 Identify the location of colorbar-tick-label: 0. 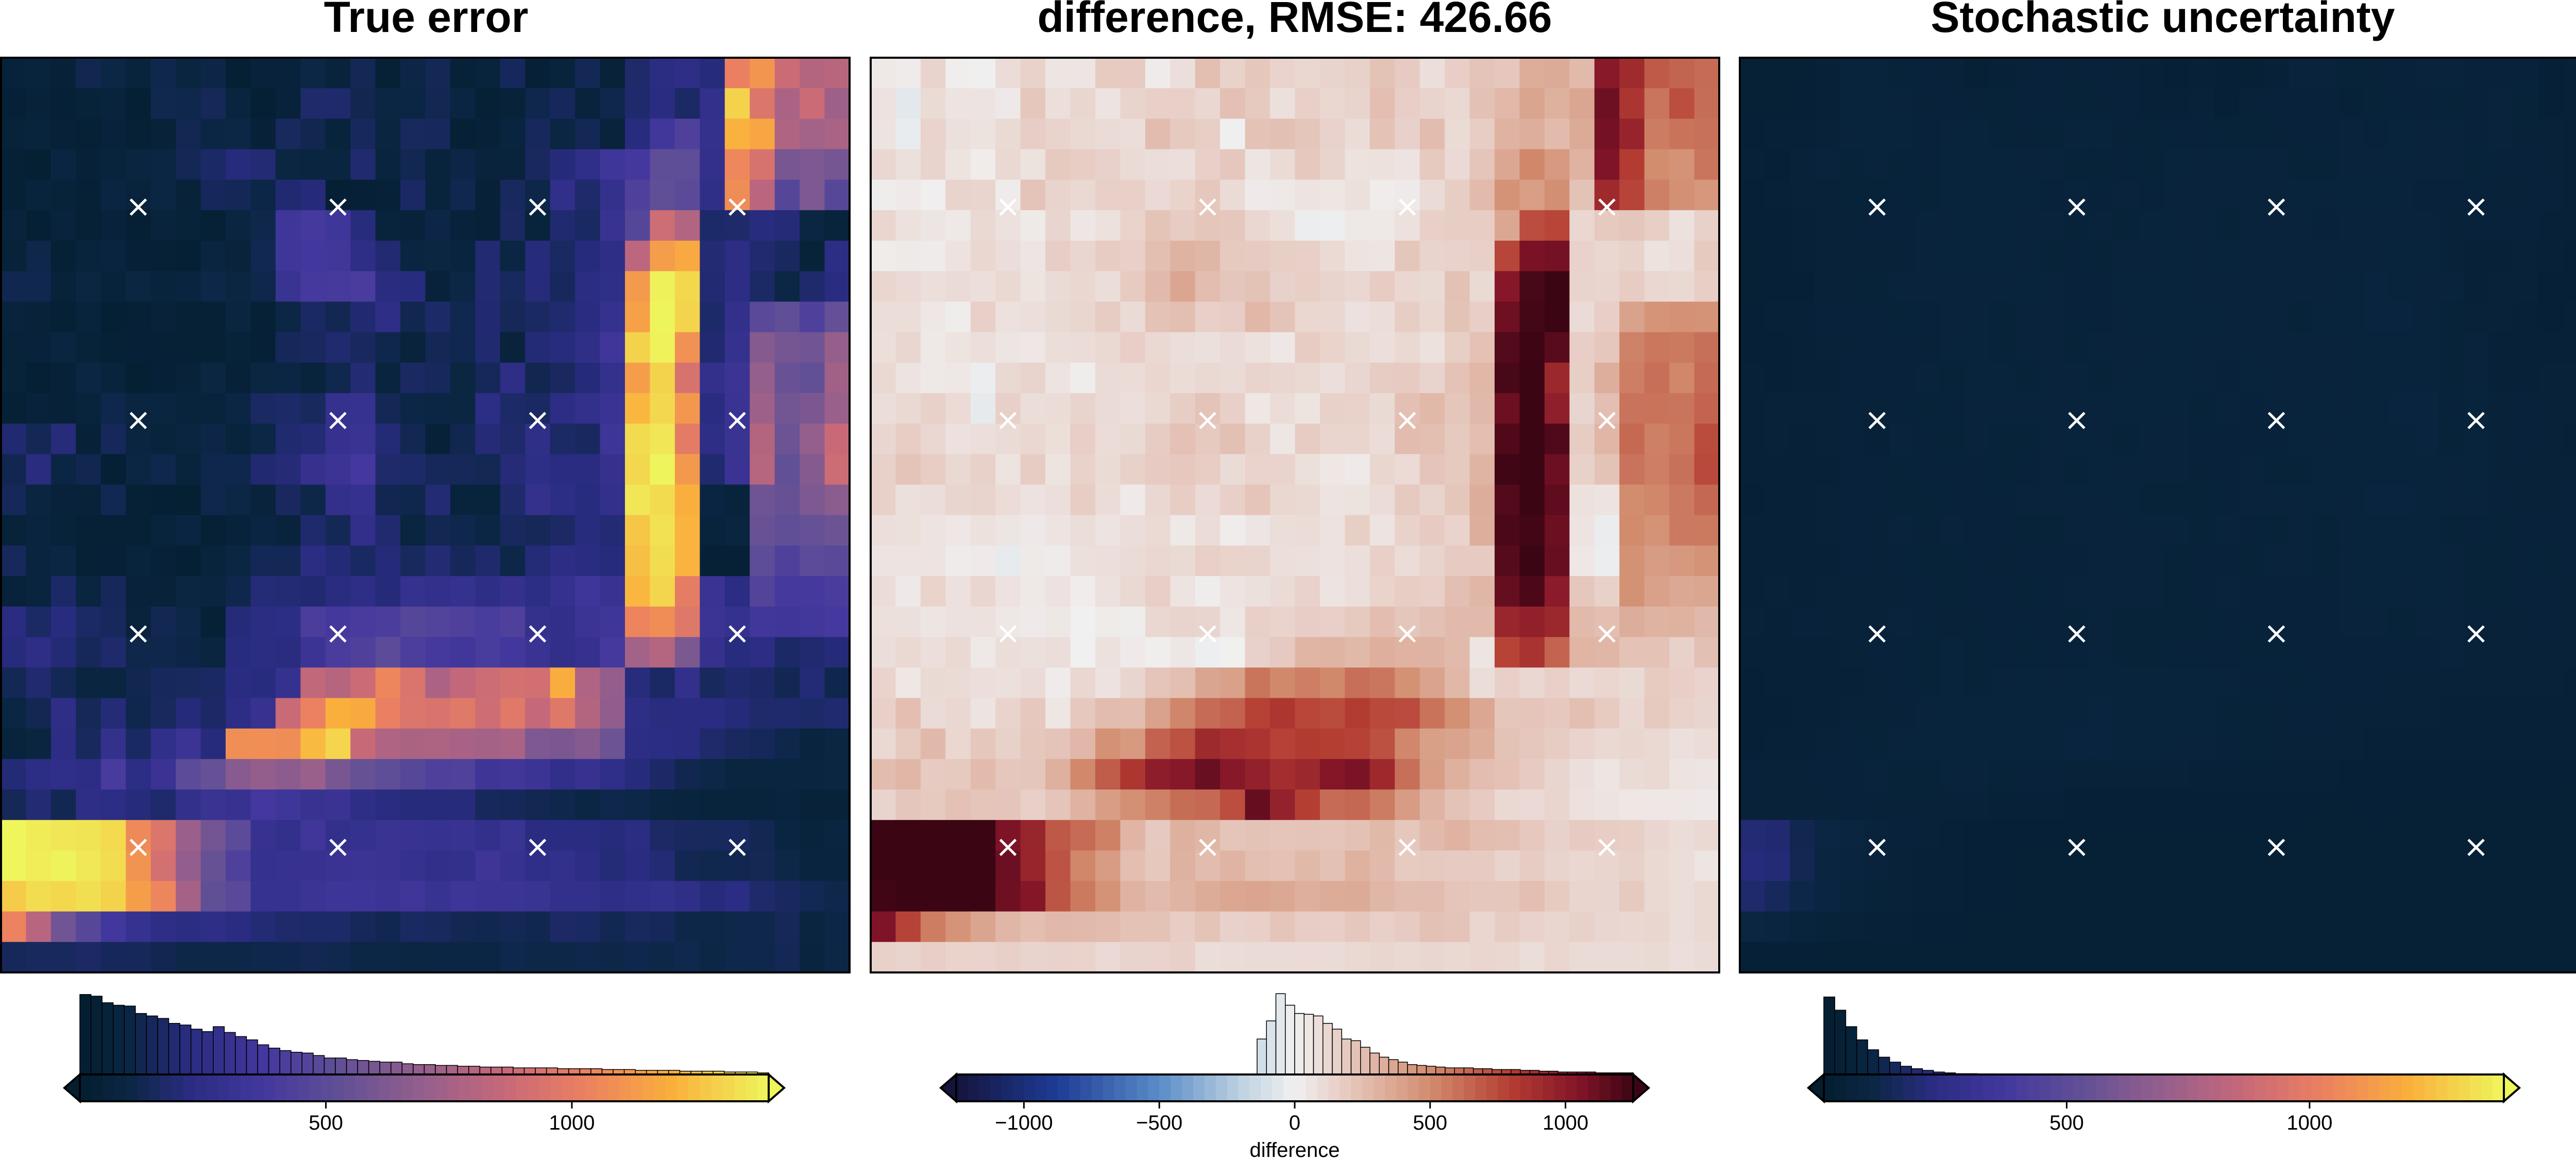
(1294, 1123).